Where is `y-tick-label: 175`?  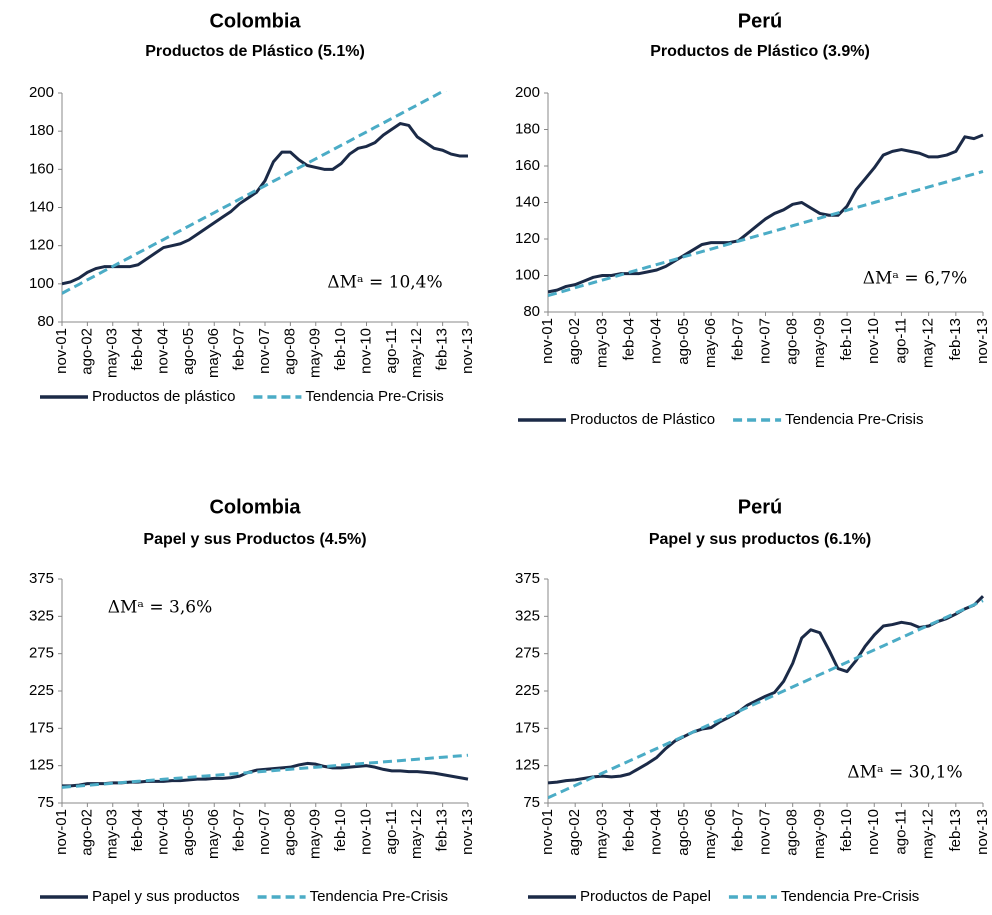 y-tick-label: 175 is located at coordinates (41, 727).